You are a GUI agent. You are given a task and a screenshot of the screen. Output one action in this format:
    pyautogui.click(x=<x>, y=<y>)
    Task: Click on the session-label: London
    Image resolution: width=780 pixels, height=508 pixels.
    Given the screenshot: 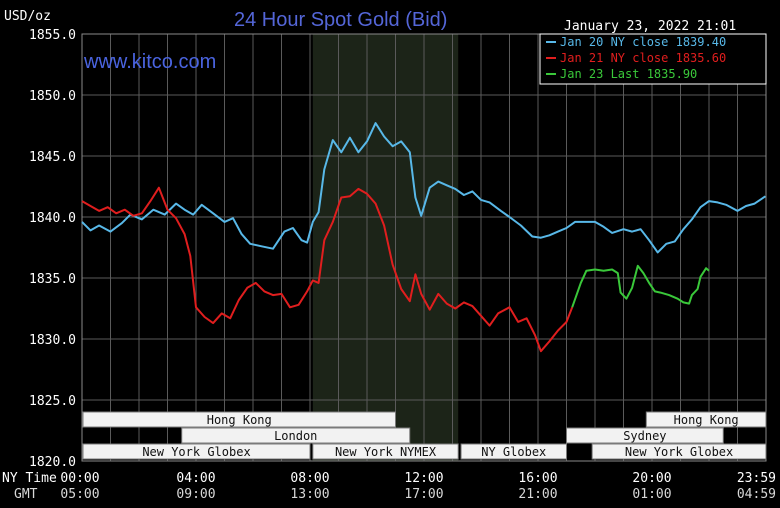 What is the action you would take?
    pyautogui.click(x=295, y=436)
    